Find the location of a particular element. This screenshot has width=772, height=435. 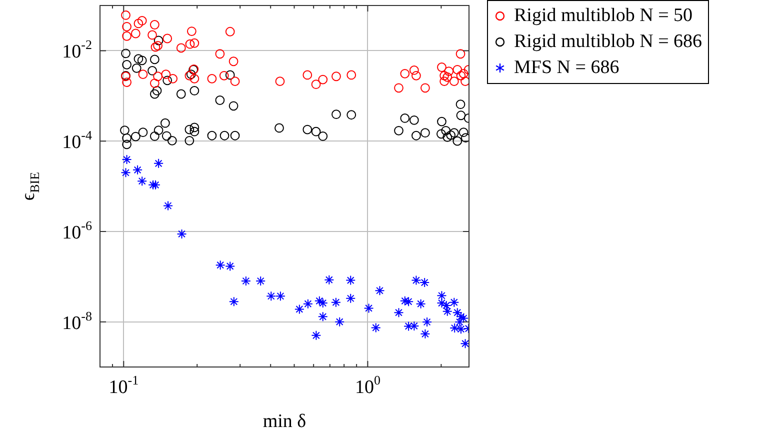

x-axis-title: min δ is located at coordinates (284, 421).